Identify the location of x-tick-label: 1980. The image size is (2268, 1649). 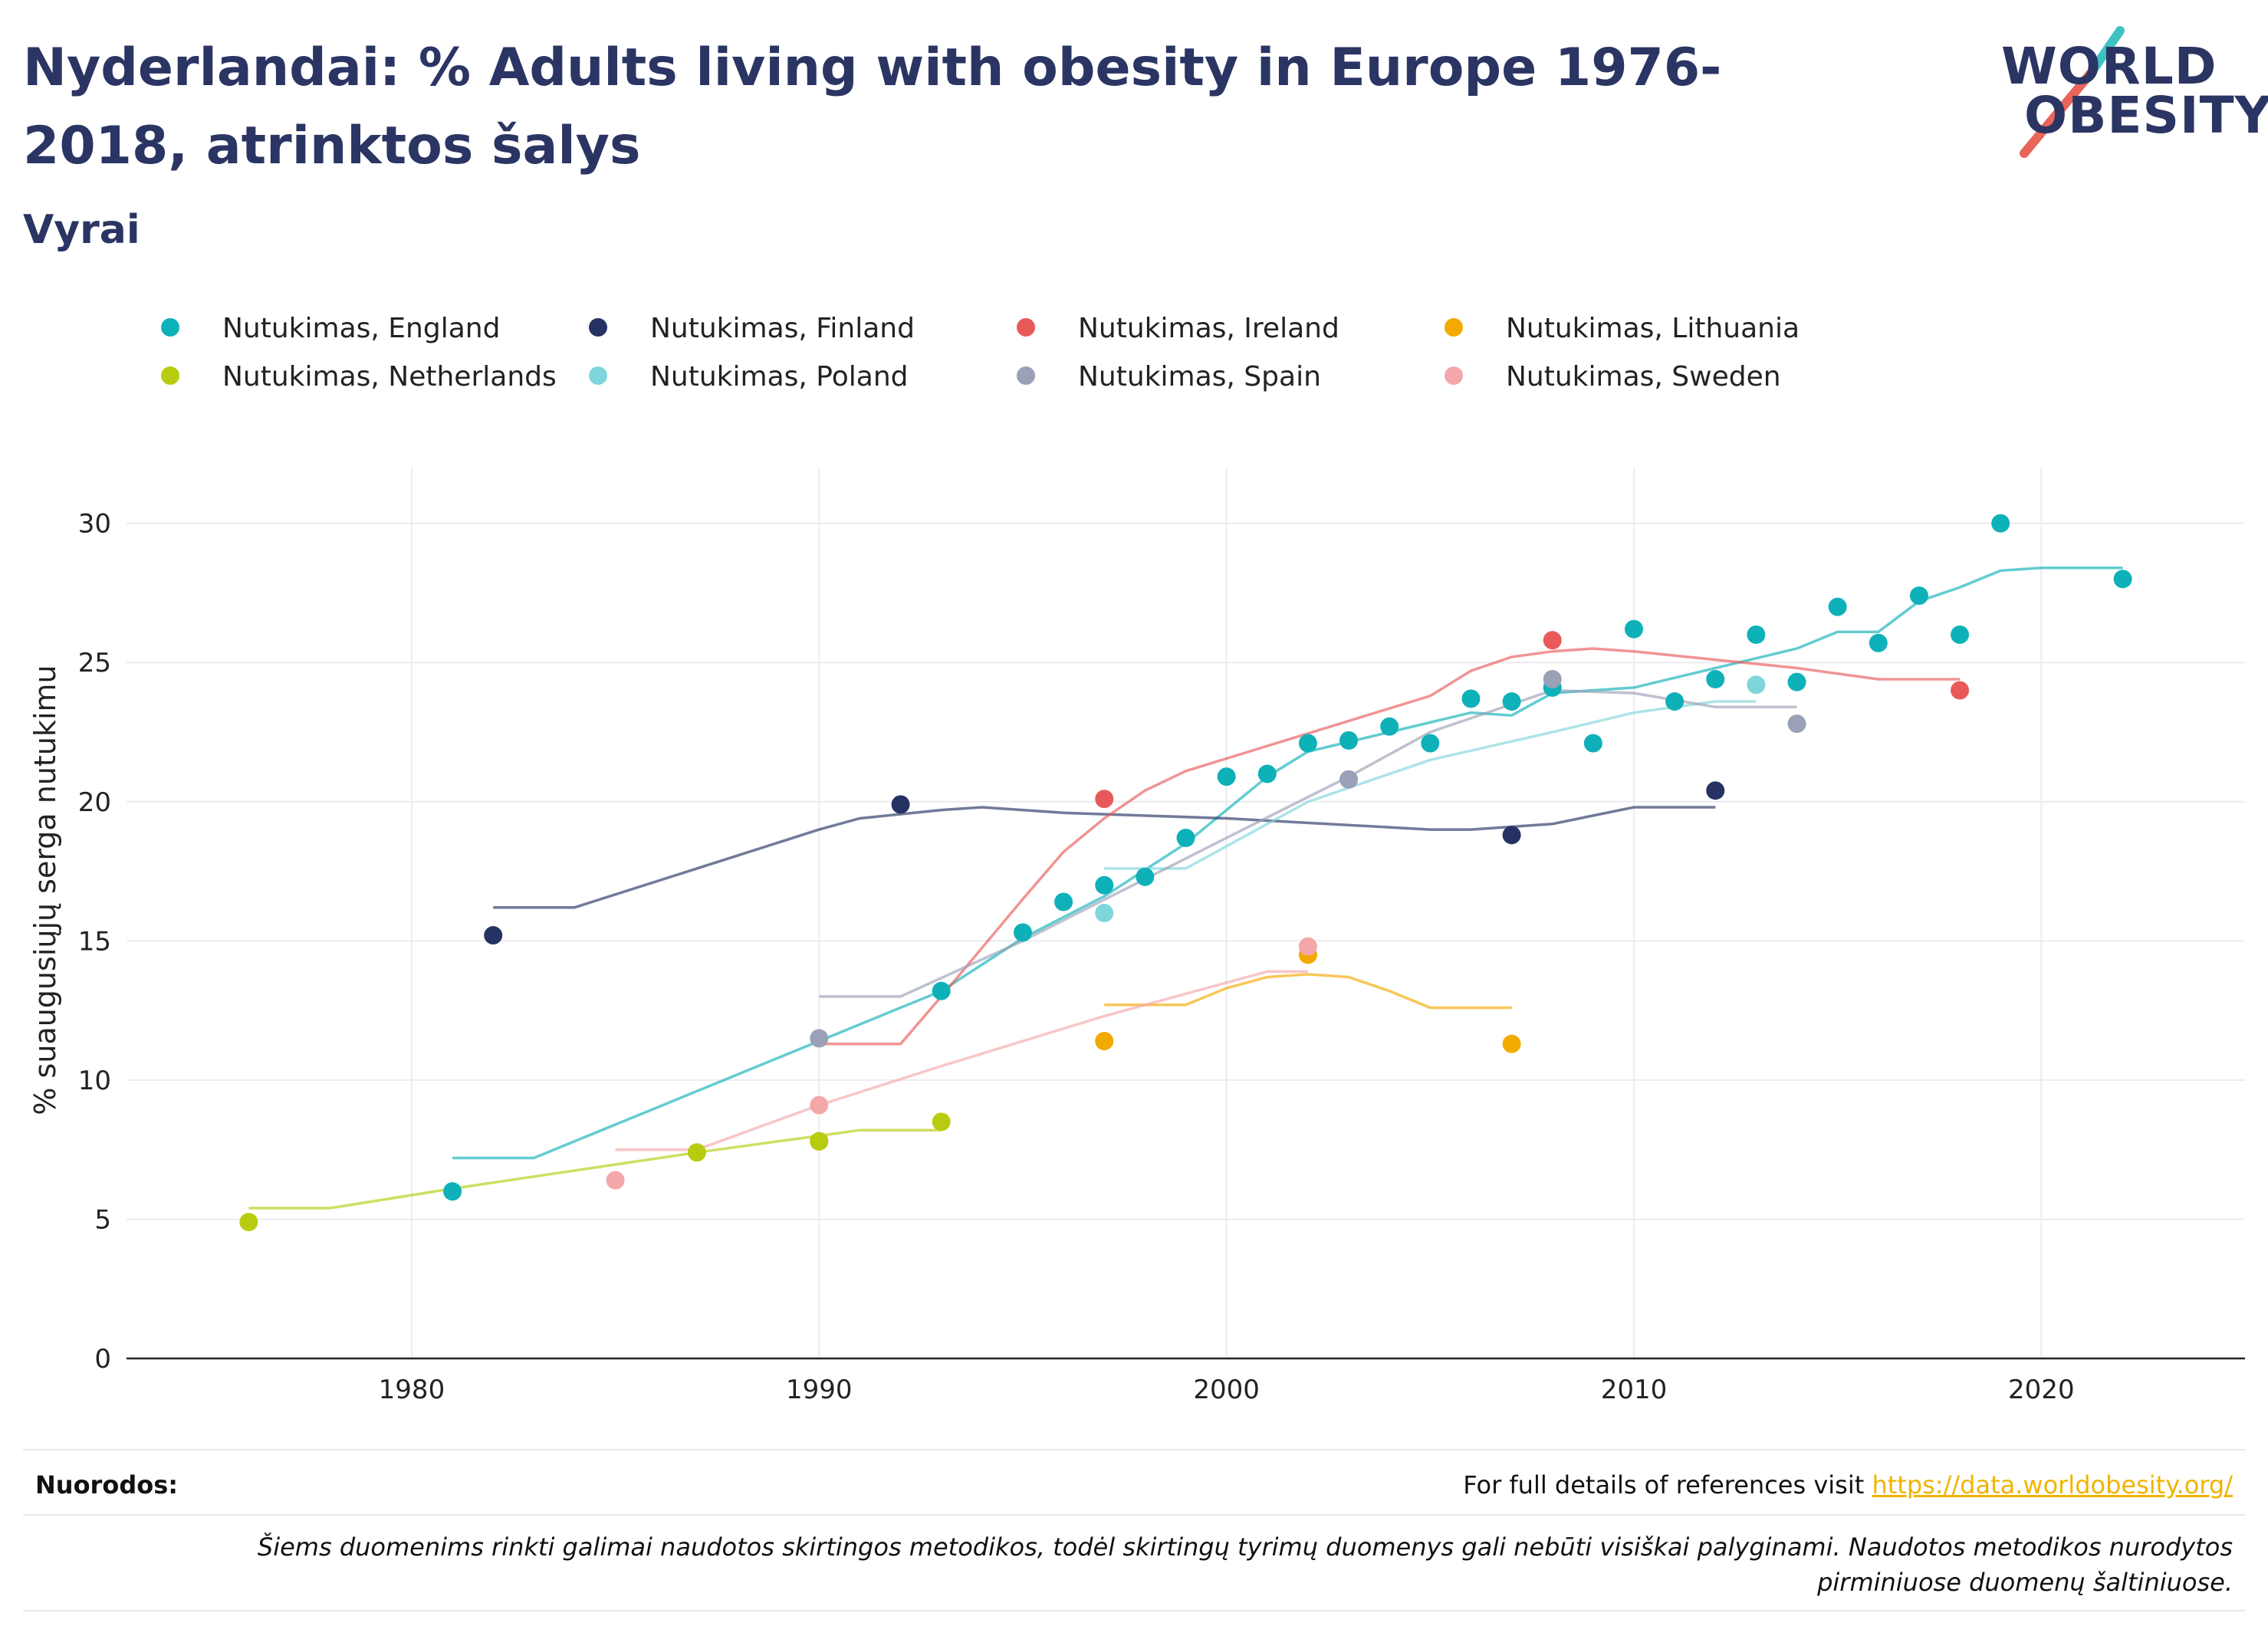
(412, 1390).